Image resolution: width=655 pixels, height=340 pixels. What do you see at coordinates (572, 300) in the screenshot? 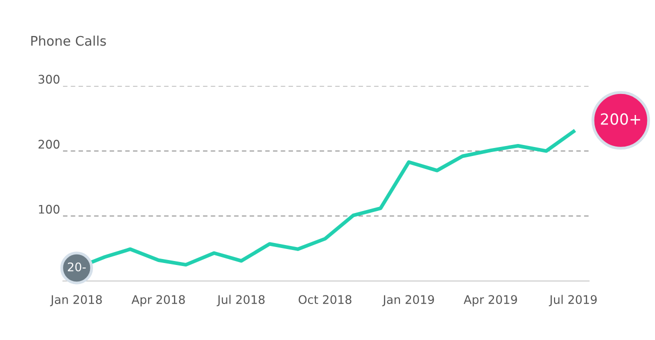
I see `x-tick-label: Jul 2019` at bounding box center [572, 300].